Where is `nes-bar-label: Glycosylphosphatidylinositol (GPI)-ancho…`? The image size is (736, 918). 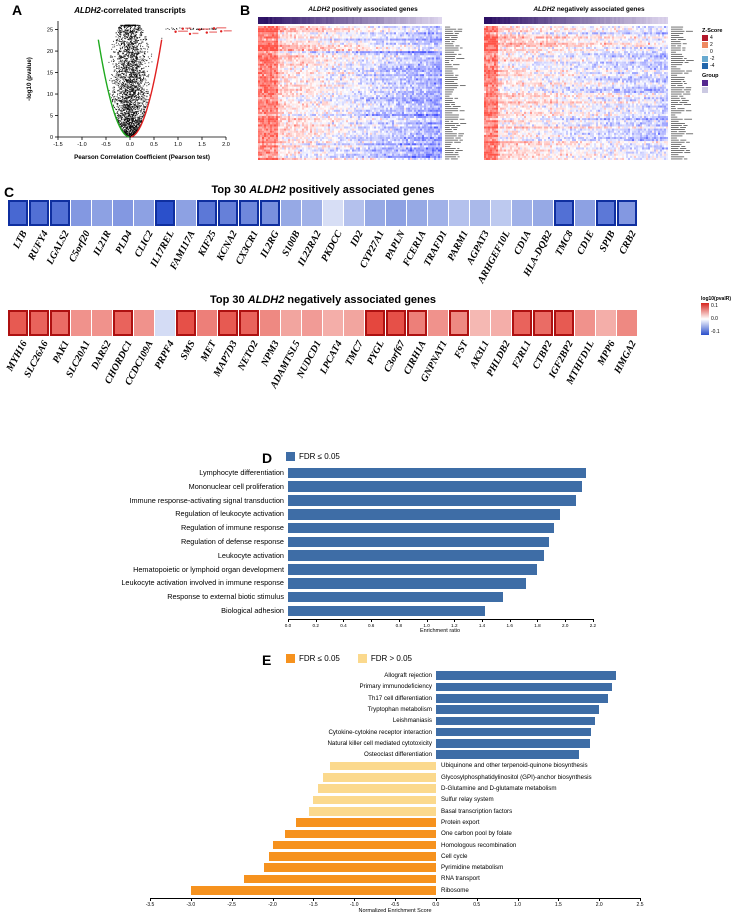 nes-bar-label: Glycosylphosphatidylinositol (GPI)-ancho… is located at coordinates (516, 777).